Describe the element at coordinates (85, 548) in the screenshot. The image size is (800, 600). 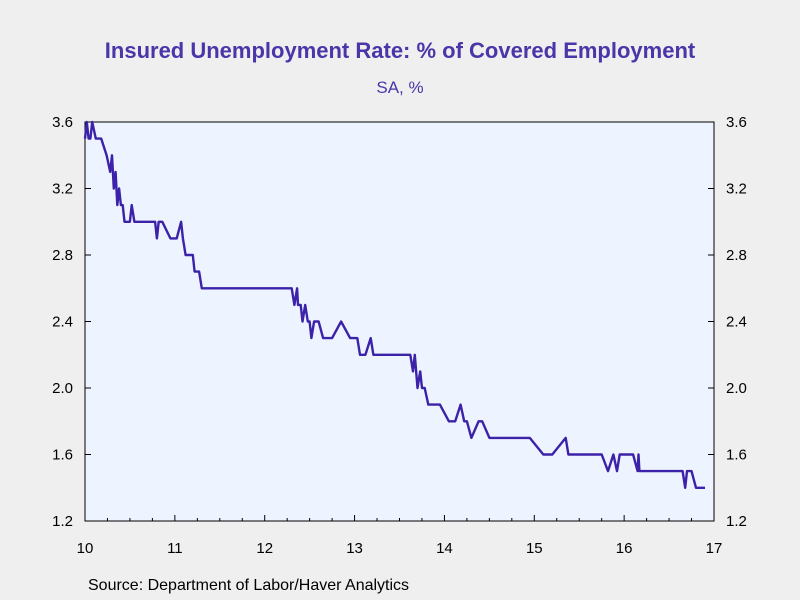
I see `x-tick-label: 10` at that location.